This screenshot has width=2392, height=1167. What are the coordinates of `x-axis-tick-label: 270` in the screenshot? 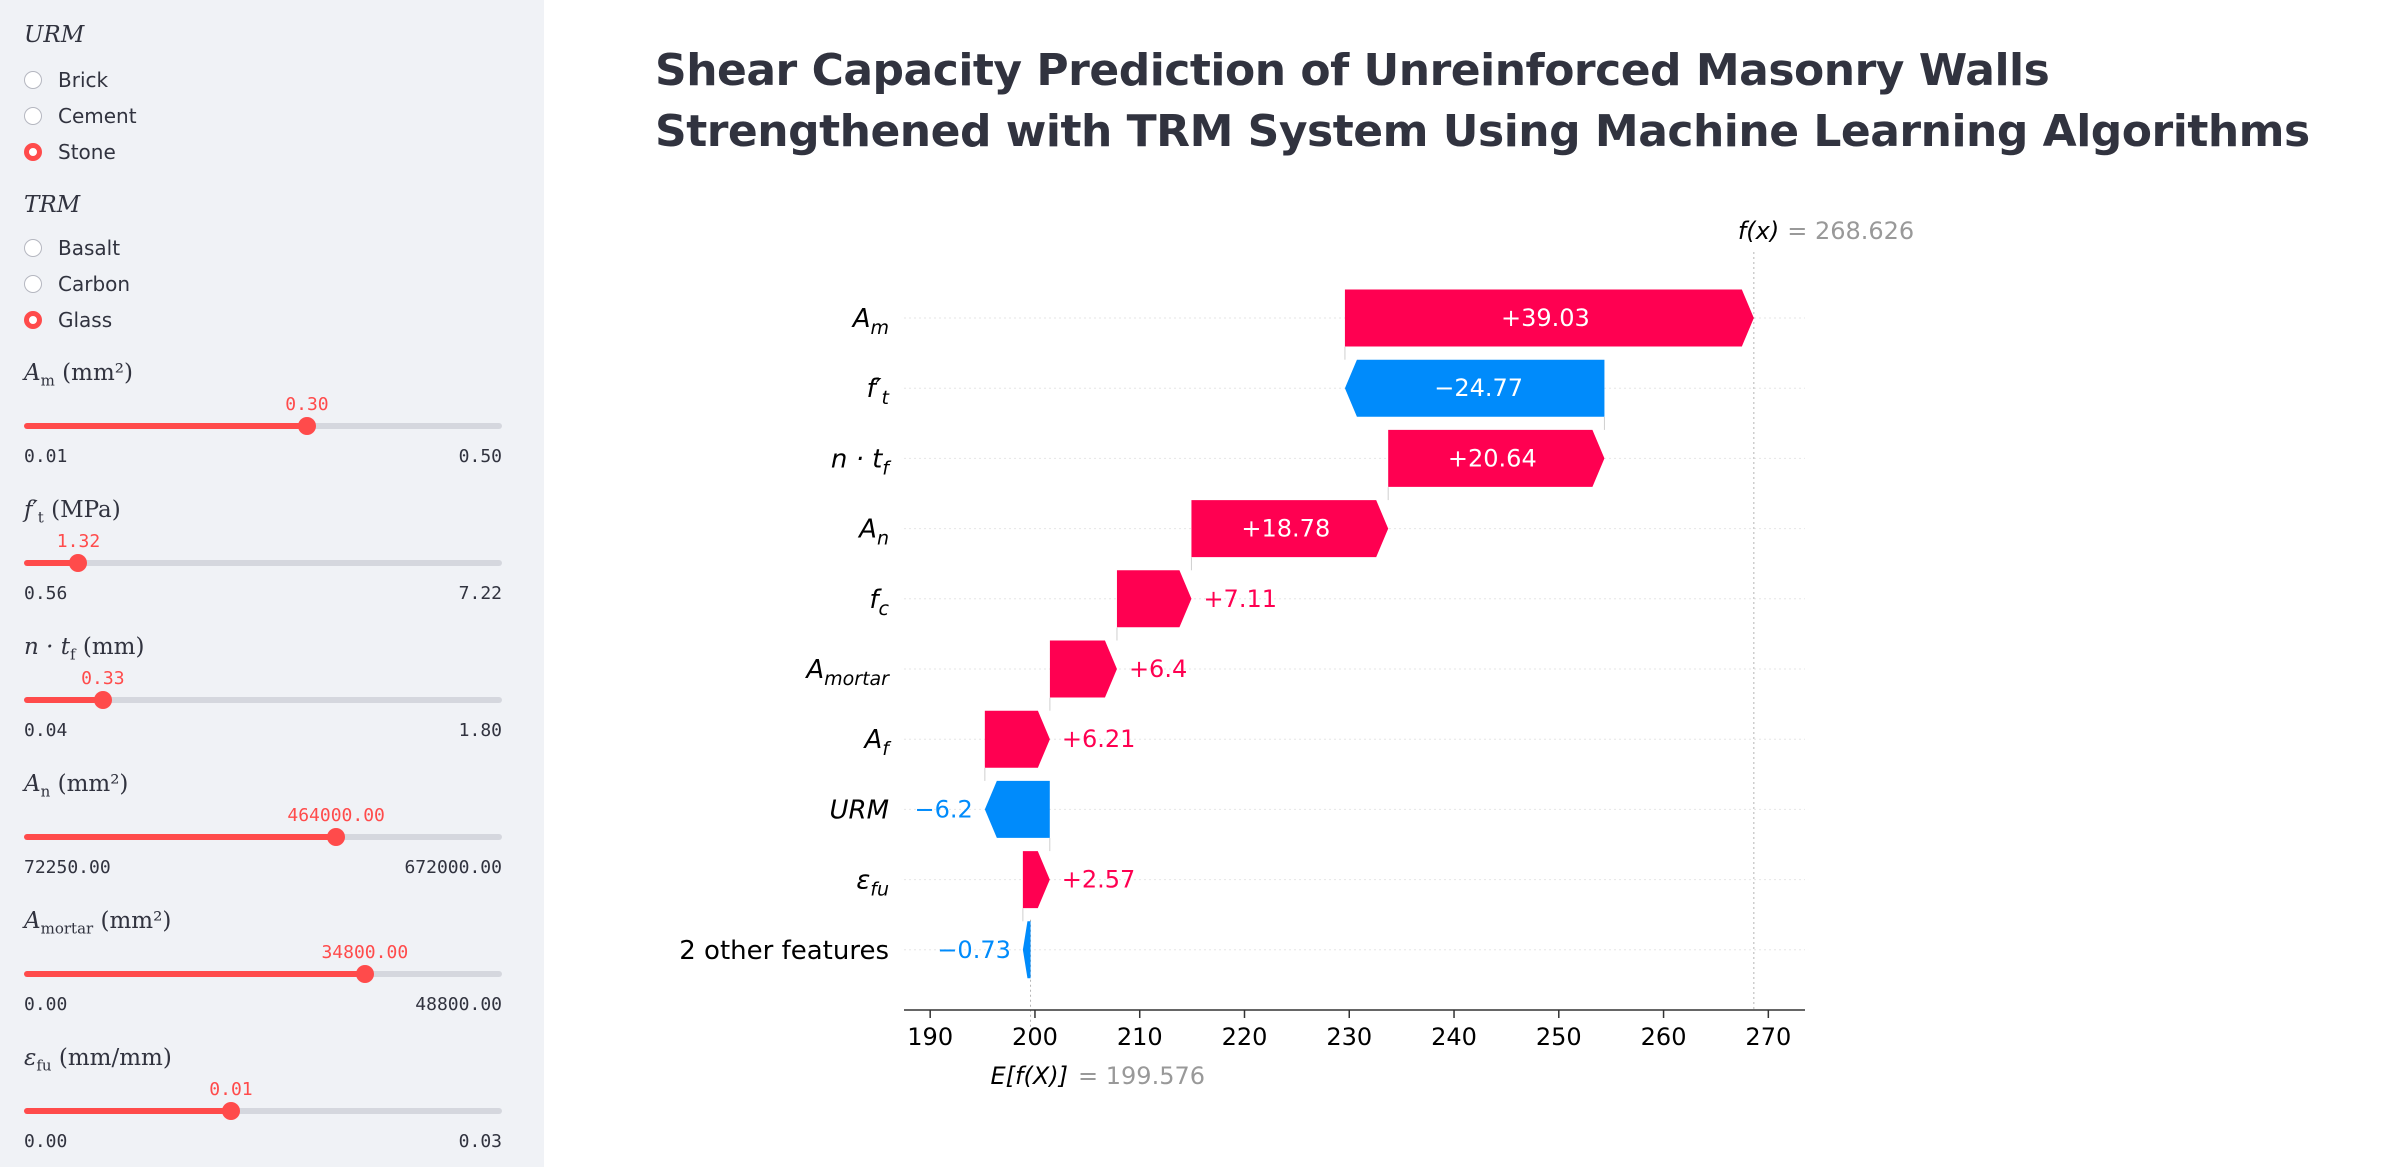 It's located at (1768, 1037).